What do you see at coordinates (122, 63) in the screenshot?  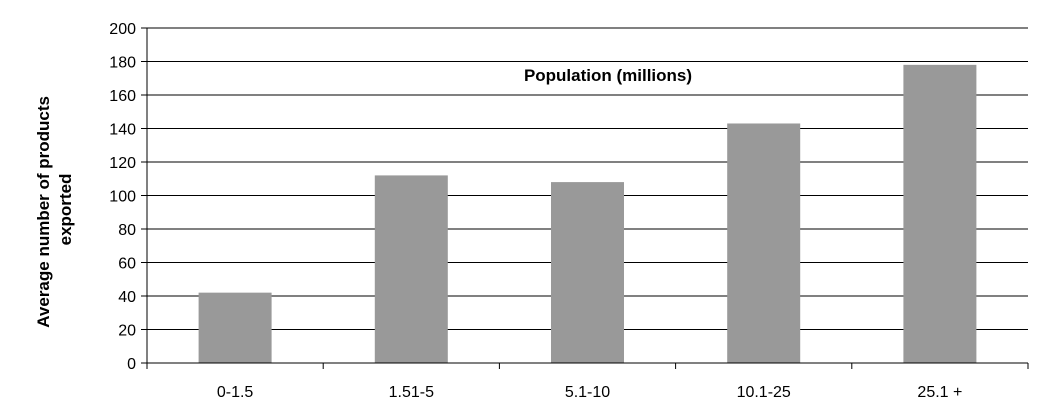 I see `y-tick-label: 180` at bounding box center [122, 63].